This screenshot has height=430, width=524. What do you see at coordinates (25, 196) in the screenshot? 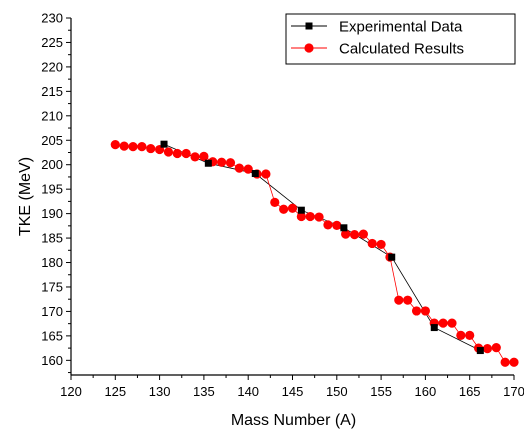
I see `y-axis-label: TKE (MeV)` at bounding box center [25, 196].